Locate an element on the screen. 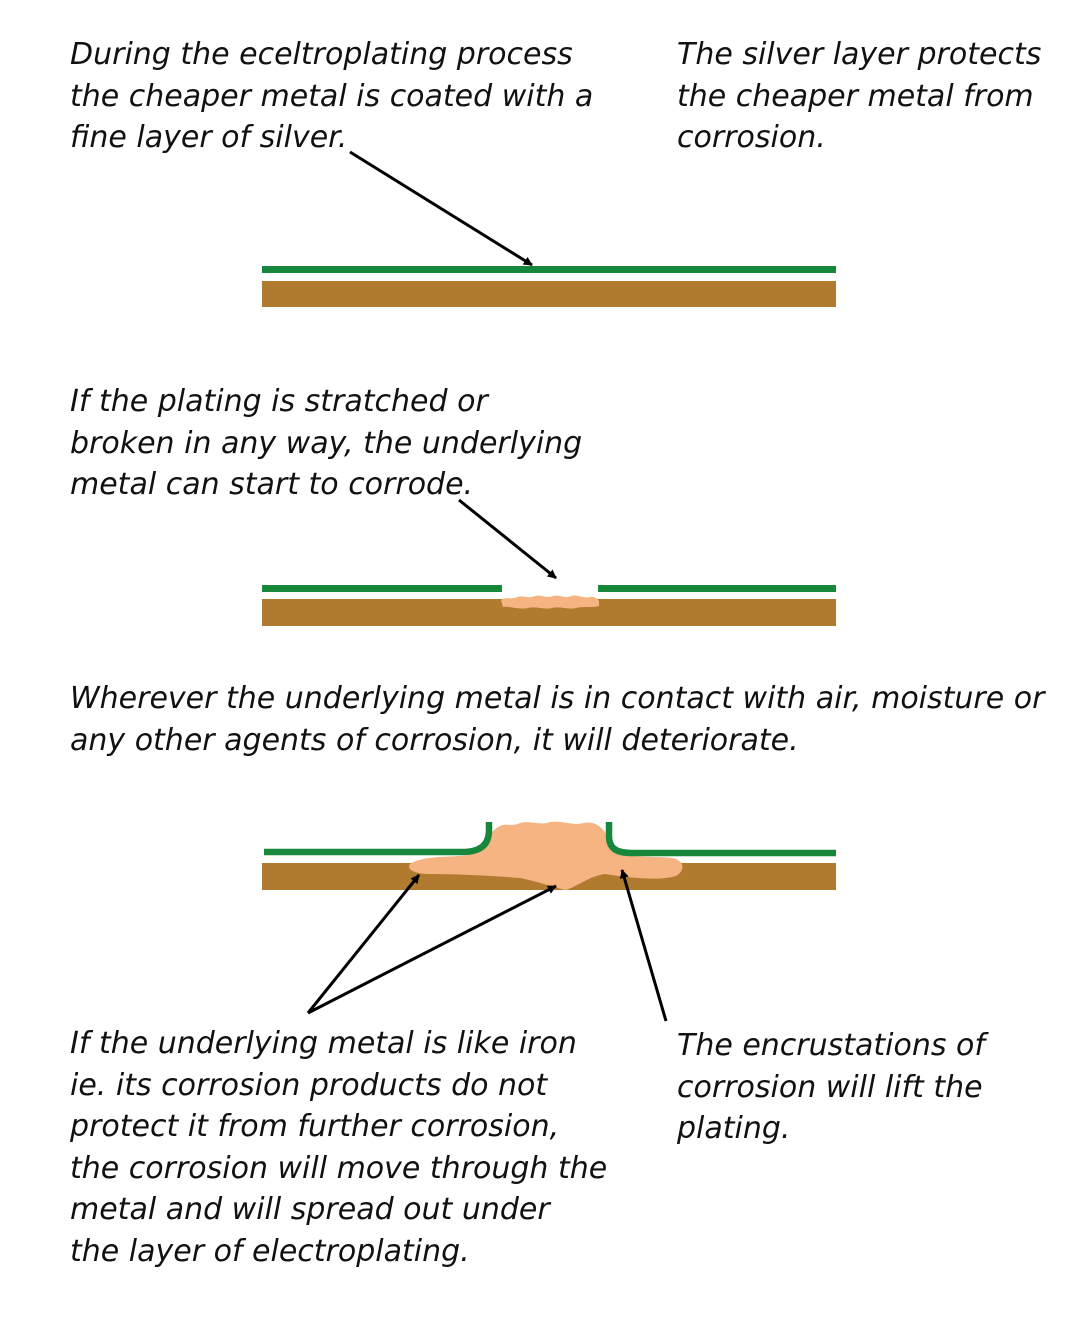 The width and height of the screenshot is (1084, 1340). caption-line: protect it from further corrosion, is located at coordinates (315, 1126).